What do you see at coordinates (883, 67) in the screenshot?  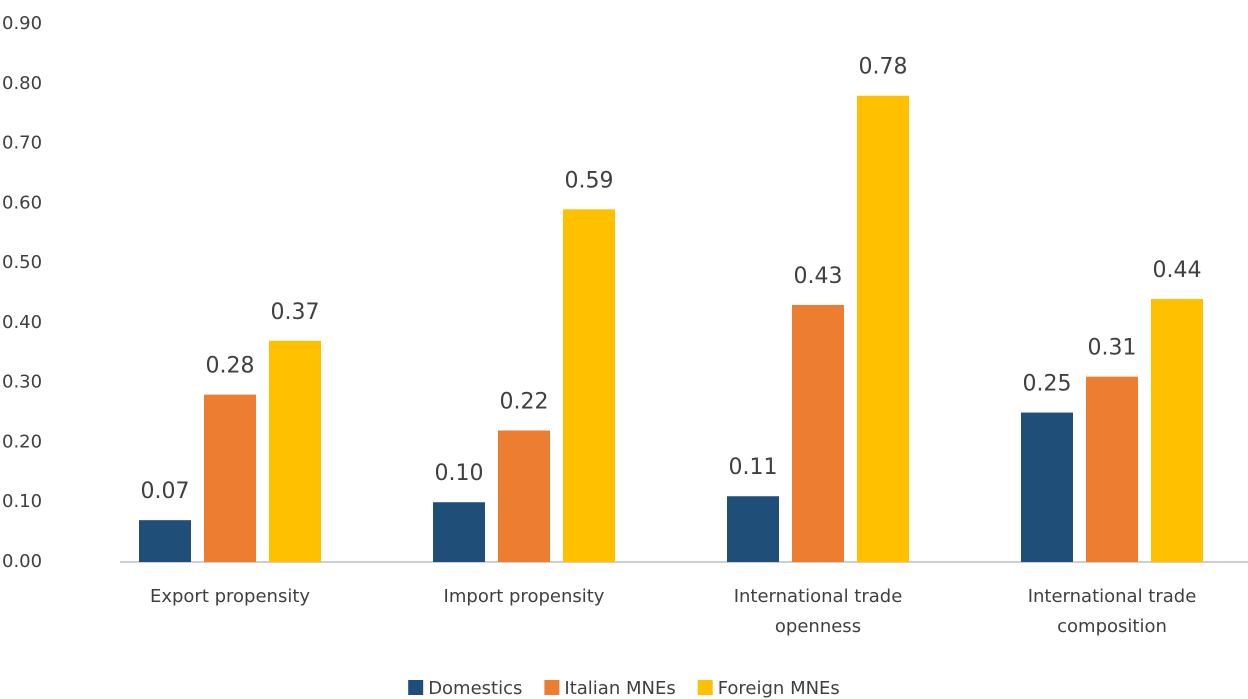 I see `data-label: 0.78` at bounding box center [883, 67].